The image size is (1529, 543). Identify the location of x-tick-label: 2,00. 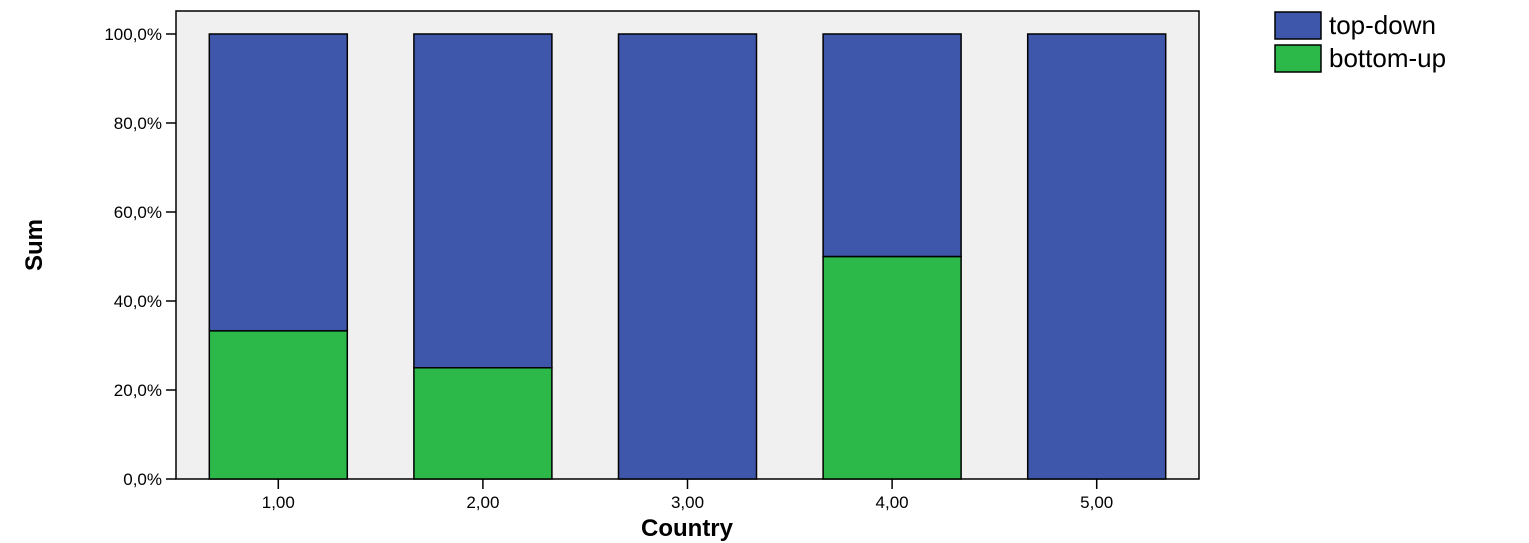
(482, 502).